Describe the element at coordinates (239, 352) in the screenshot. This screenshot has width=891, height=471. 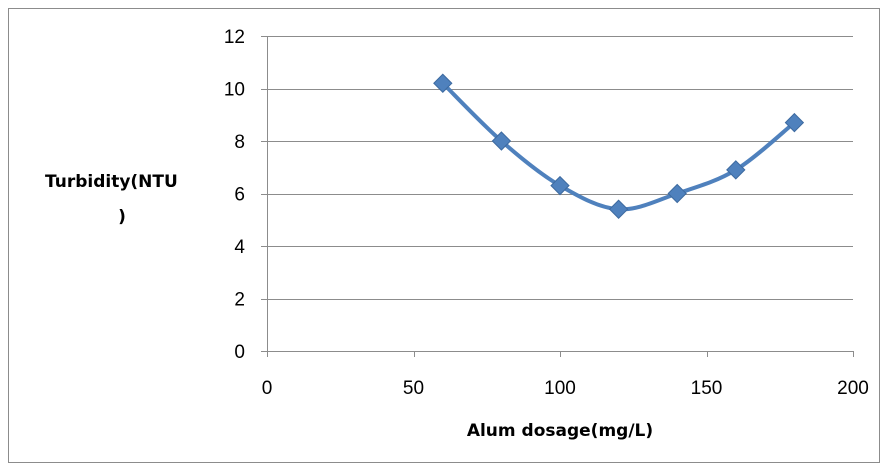
I see `y-tick-label: 0` at that location.